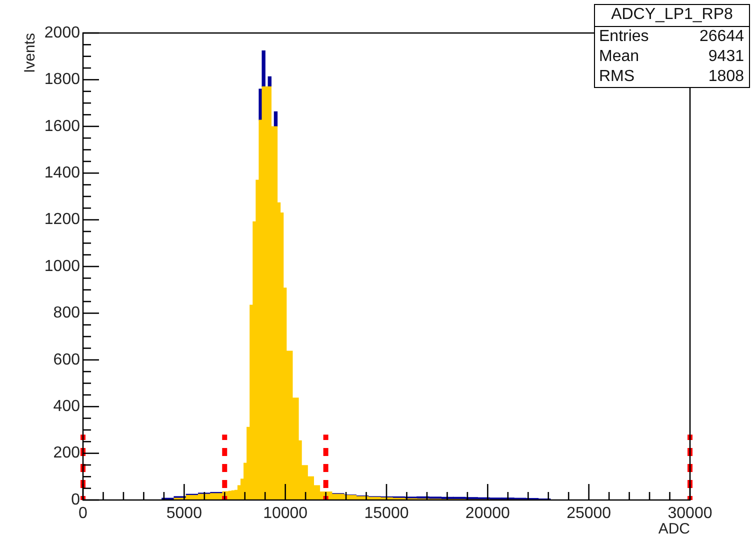 The width and height of the screenshot is (751, 542). Describe the element at coordinates (624, 37) in the screenshot. I see `annotation: Entries` at that location.